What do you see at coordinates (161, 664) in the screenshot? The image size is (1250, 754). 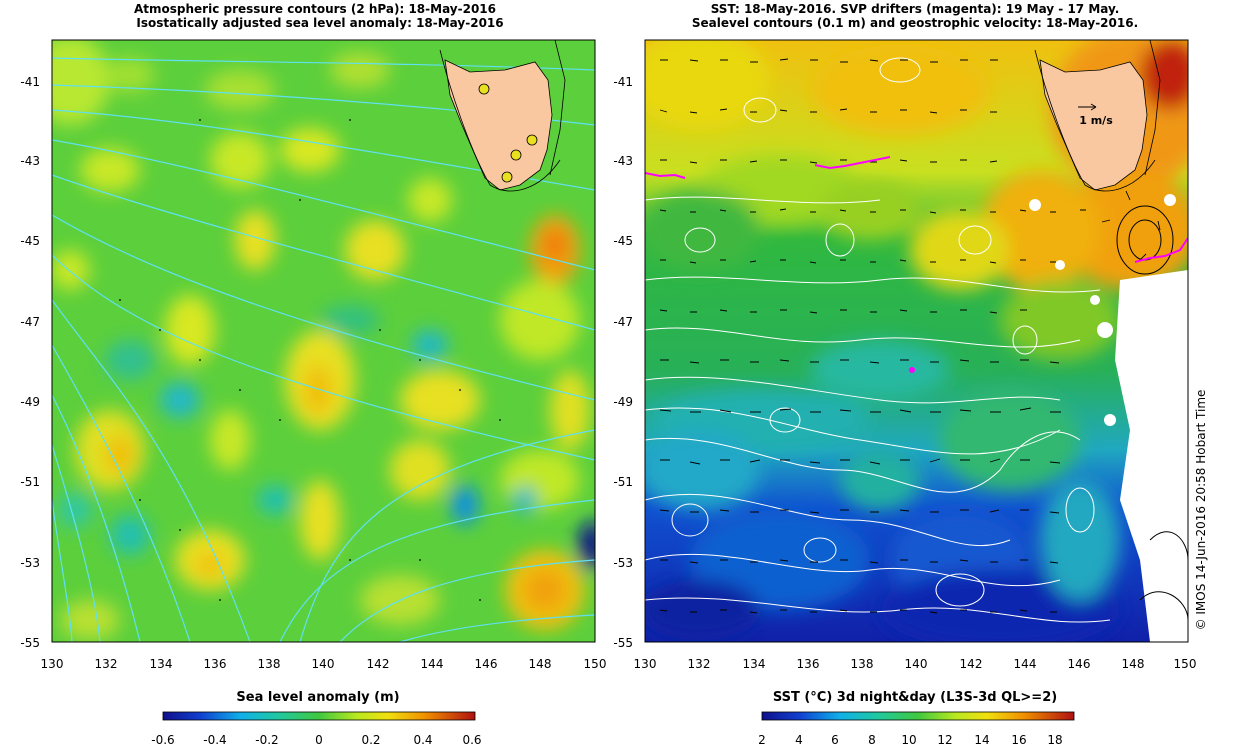 I see `left-x-tick: 134` at bounding box center [161, 664].